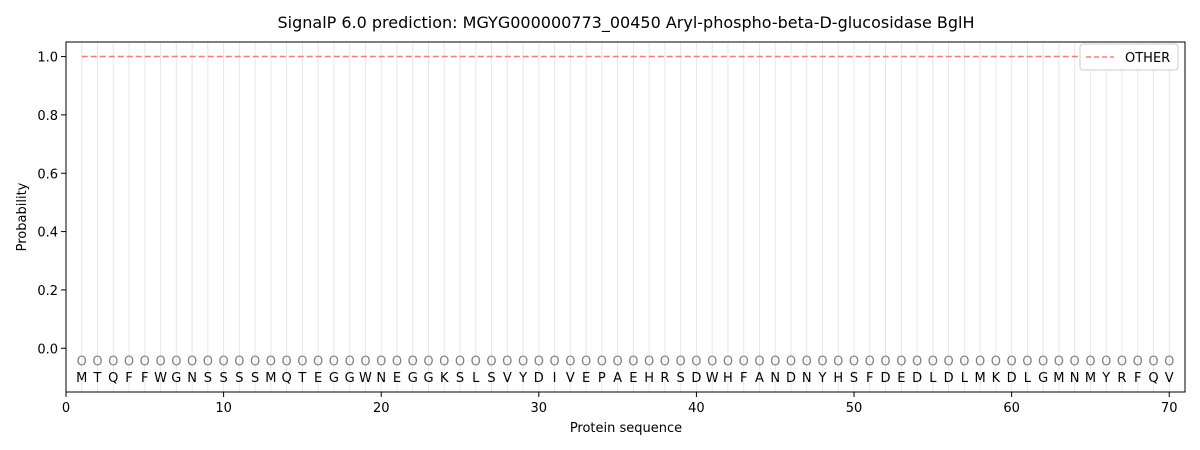  Describe the element at coordinates (539, 408) in the screenshot. I see `x-tick-label: 30` at that location.